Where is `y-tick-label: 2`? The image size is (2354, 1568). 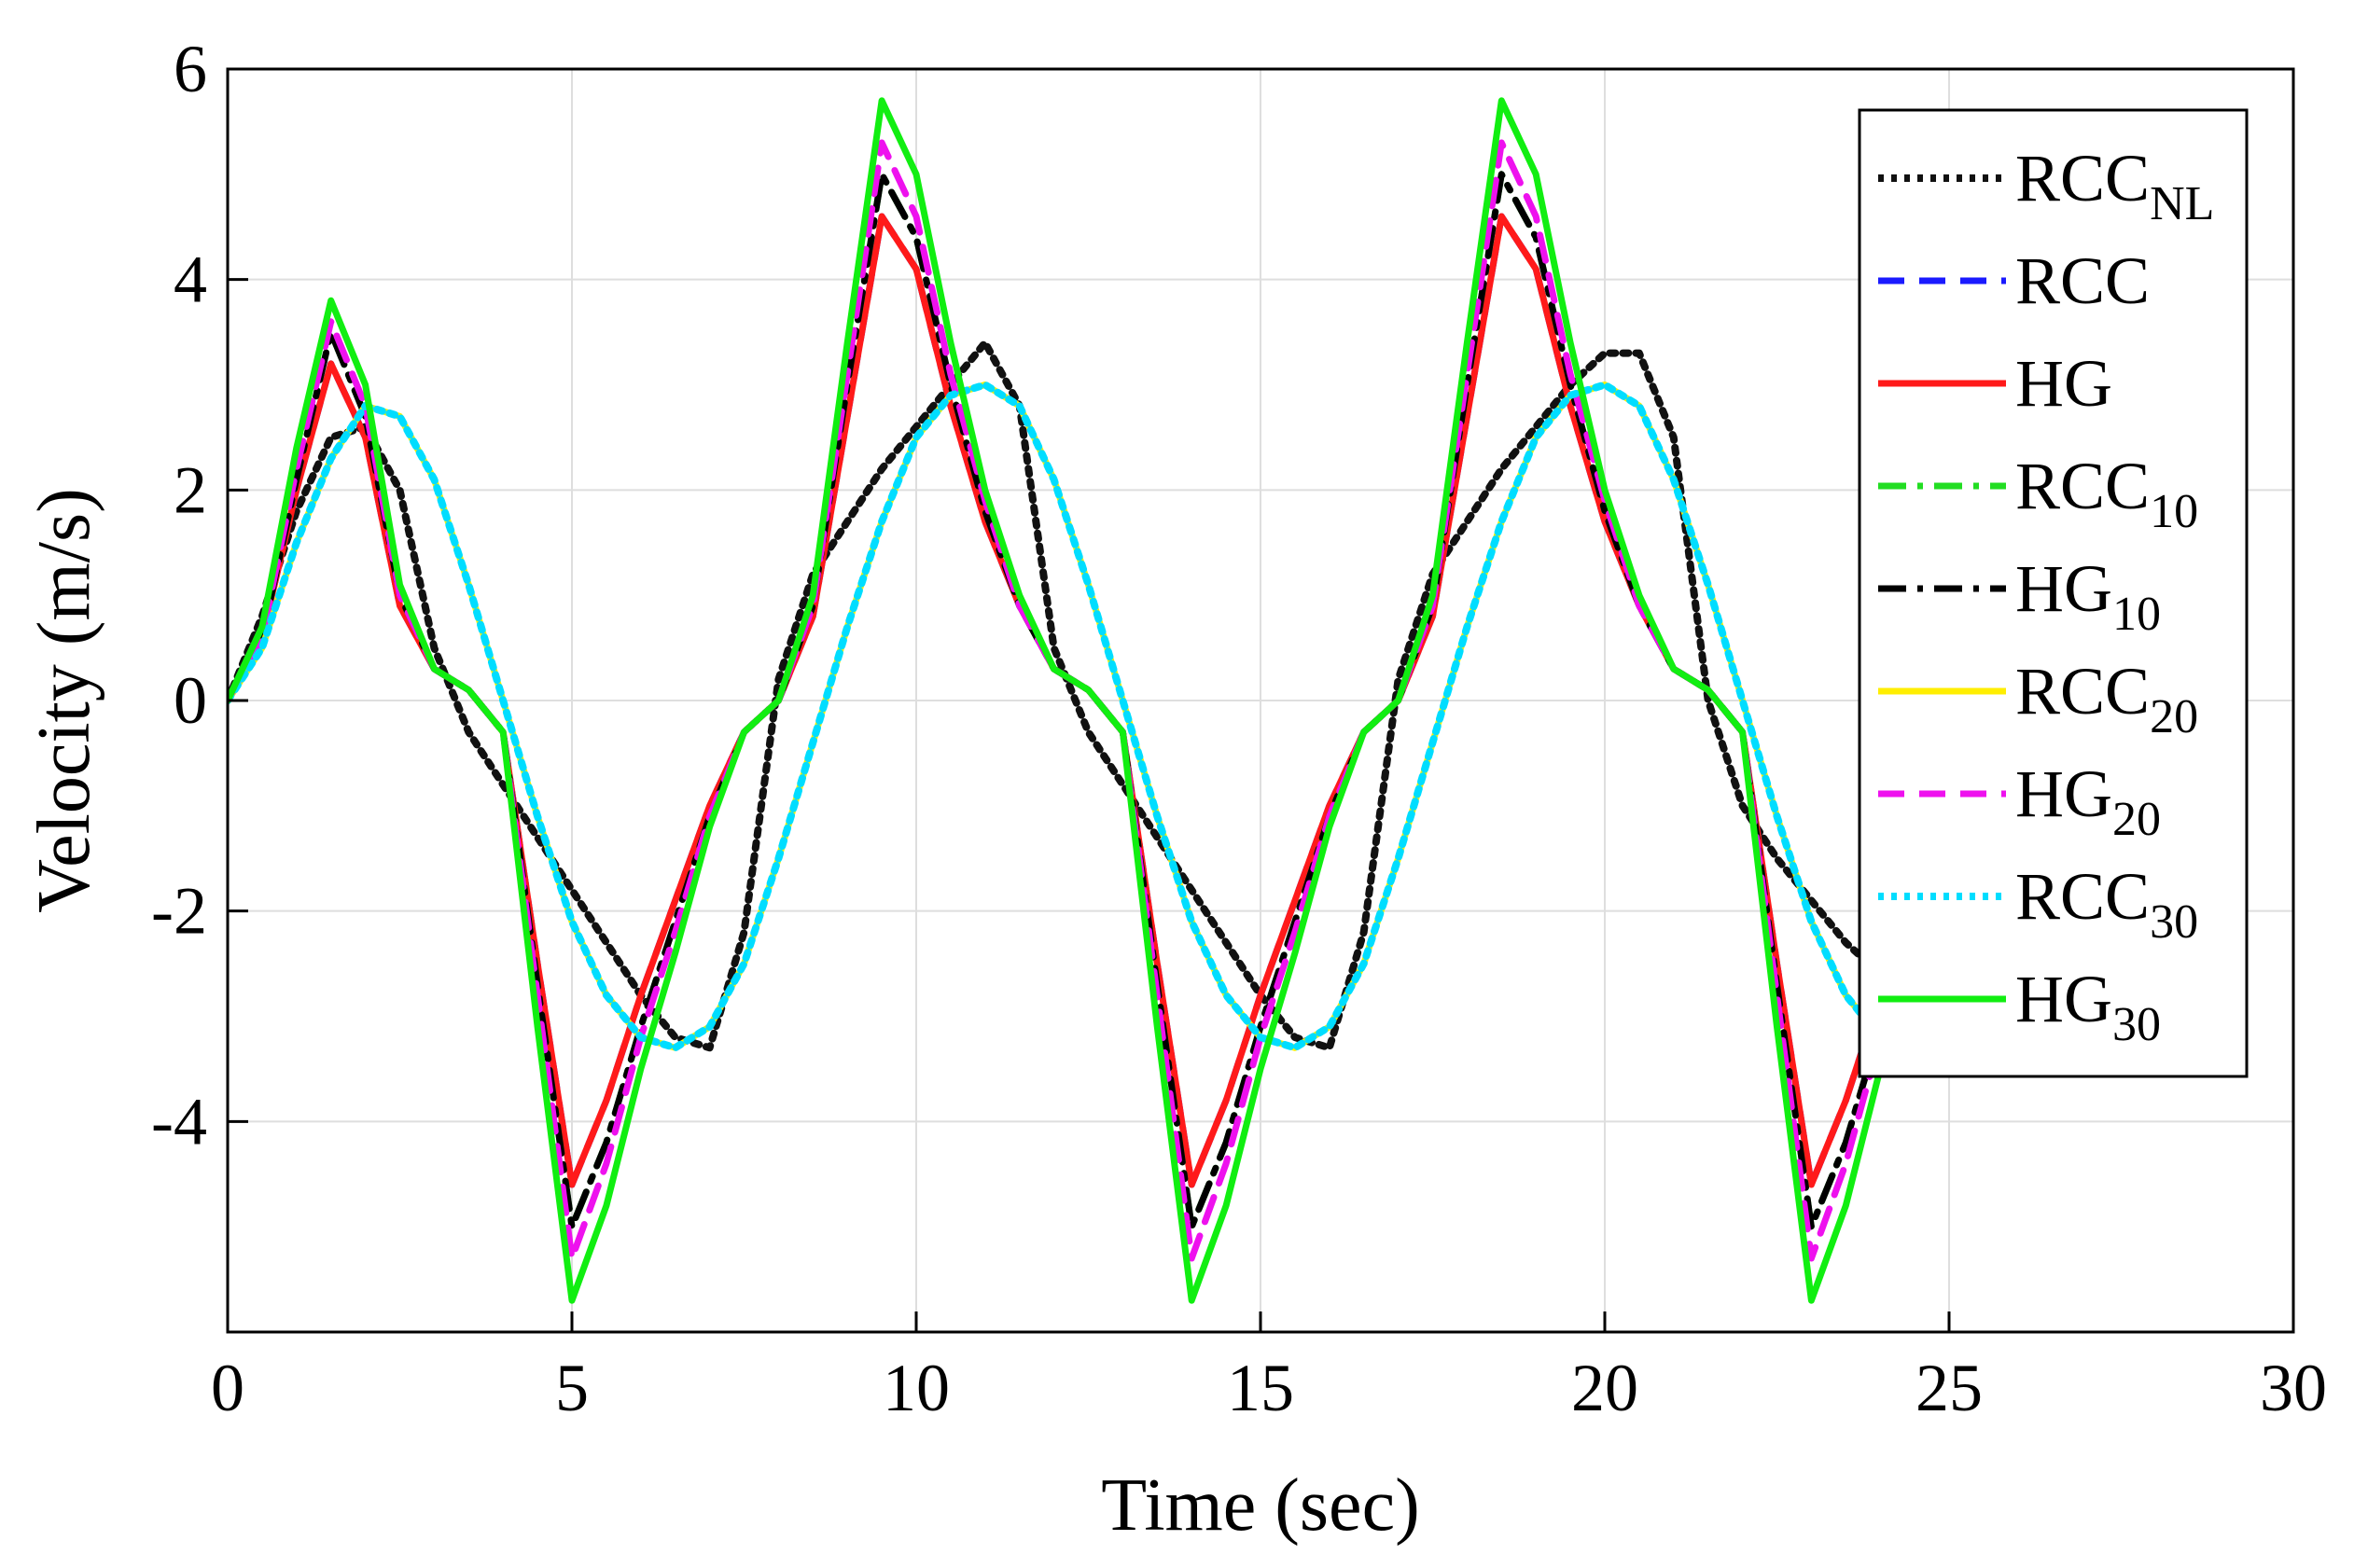
y-tick-label: 2 is located at coordinates (190, 489).